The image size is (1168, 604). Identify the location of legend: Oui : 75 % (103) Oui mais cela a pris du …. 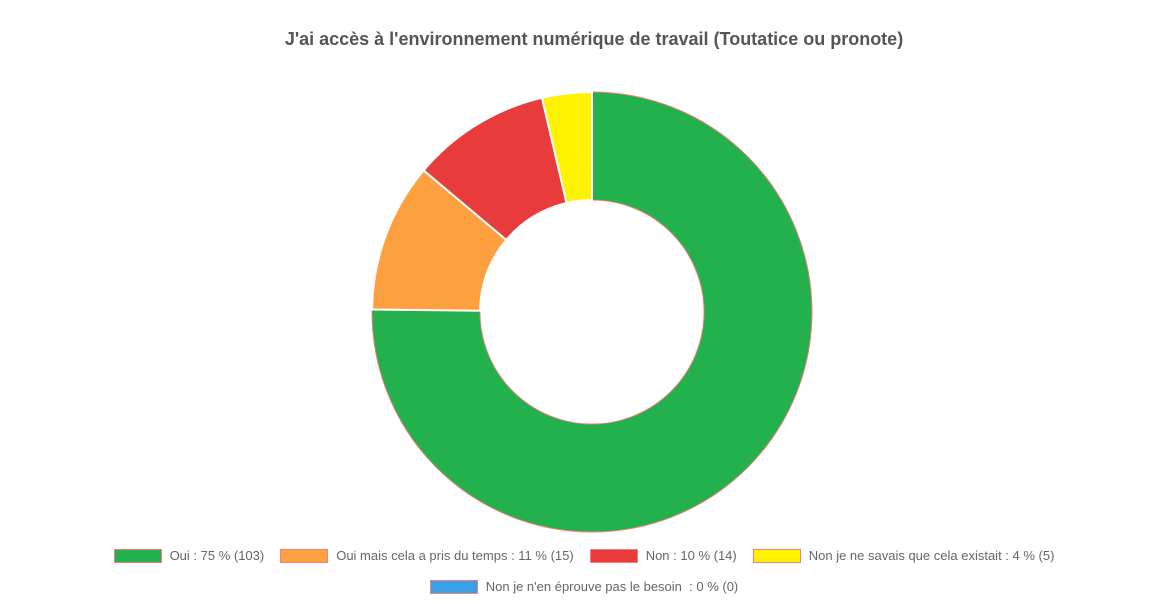
(584, 571).